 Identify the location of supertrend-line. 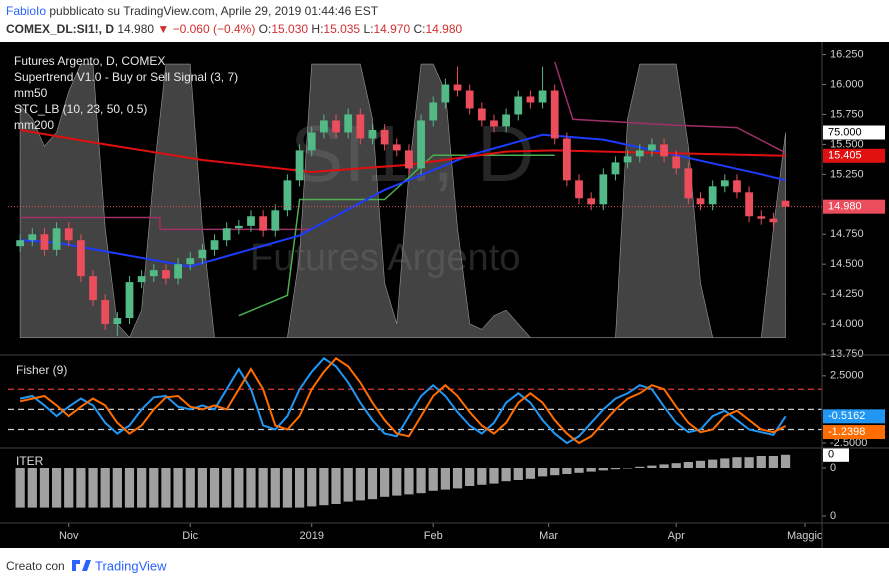
(396, 235).